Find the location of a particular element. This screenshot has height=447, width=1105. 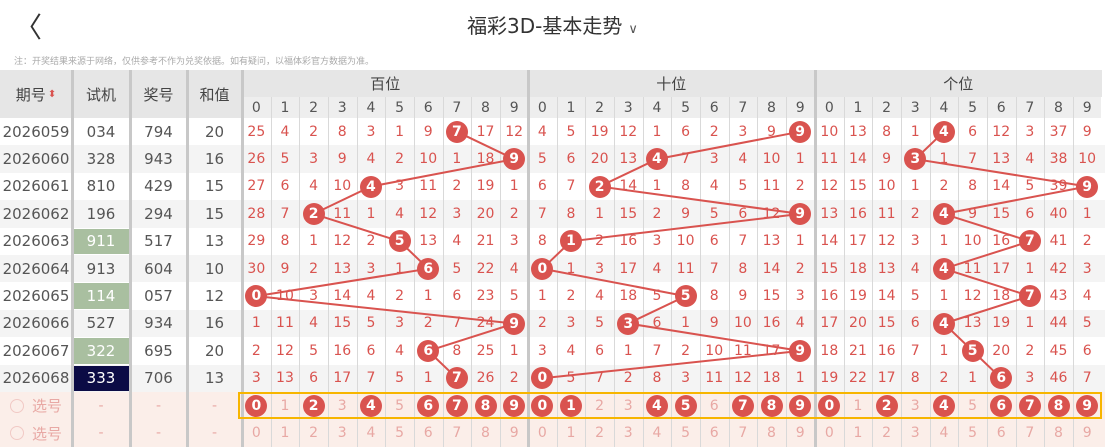

missing-count: 21 is located at coordinates (858, 350).